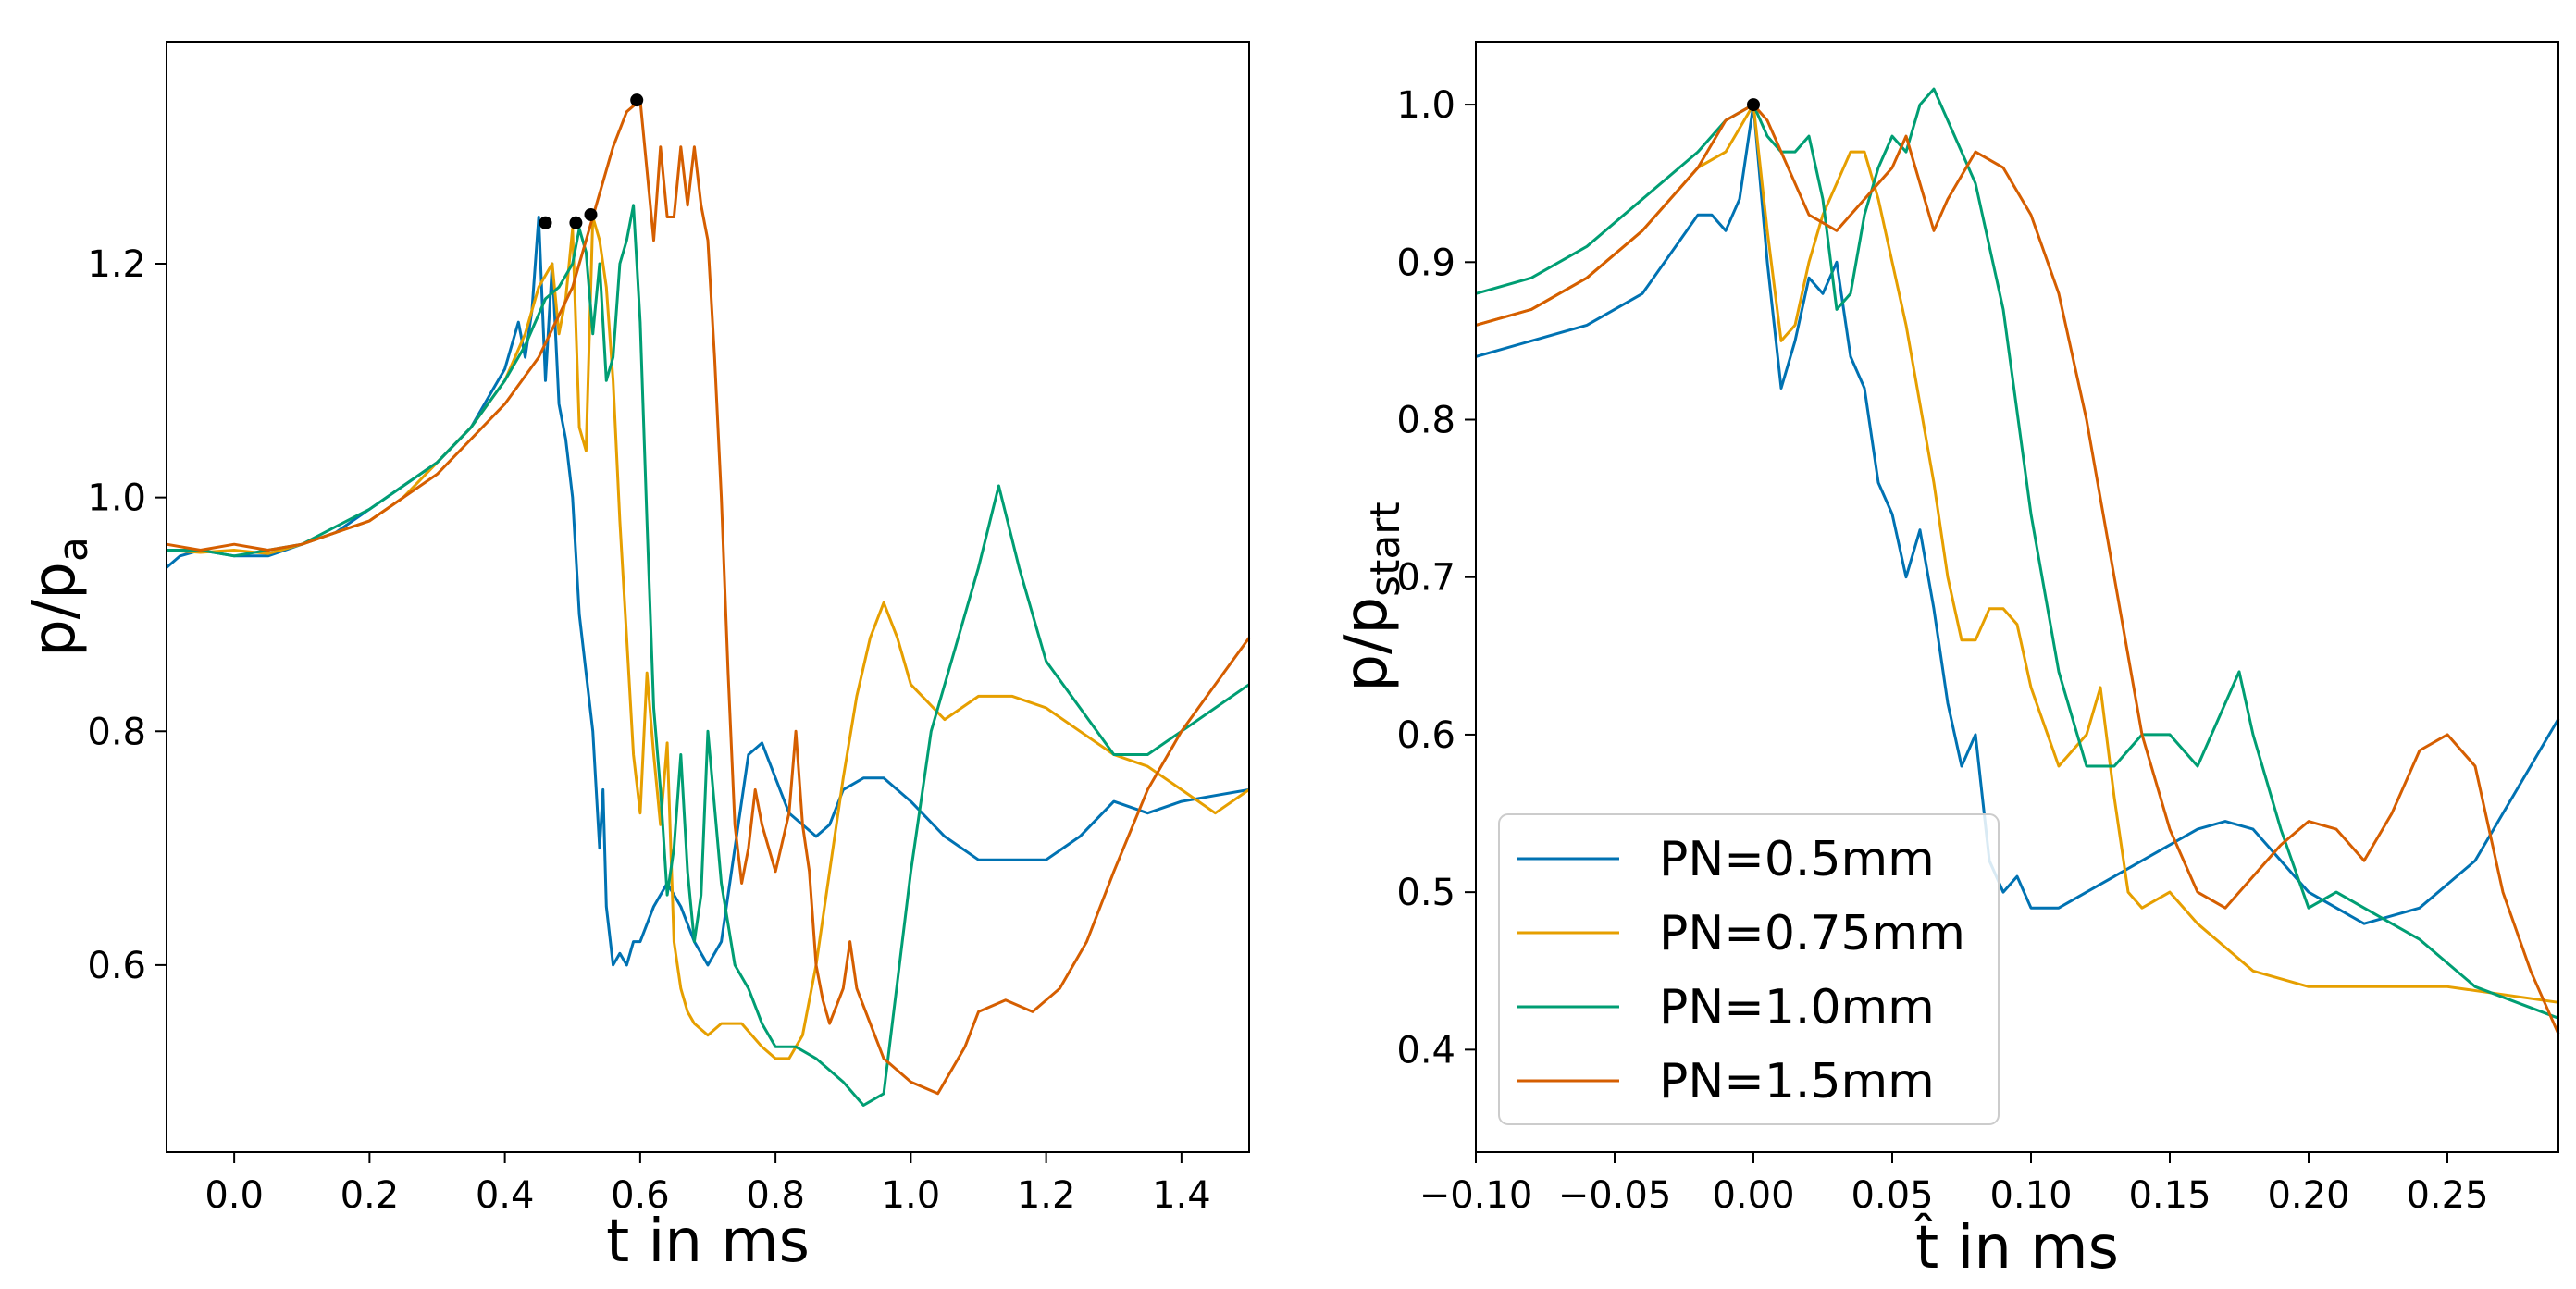  Describe the element at coordinates (73, 549) in the screenshot. I see `left-y-axis-label-sub: a` at that location.